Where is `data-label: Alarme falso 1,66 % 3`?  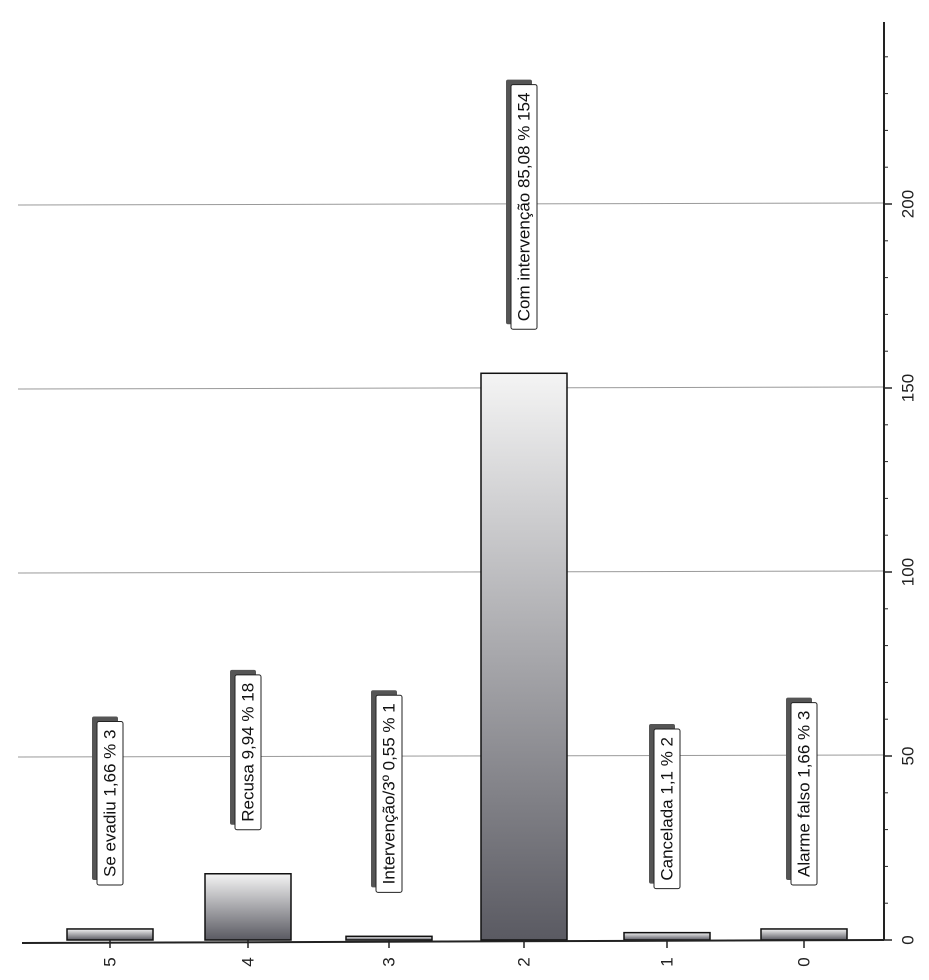 data-label: Alarme falso 1,66 % 3 is located at coordinates (802, 791).